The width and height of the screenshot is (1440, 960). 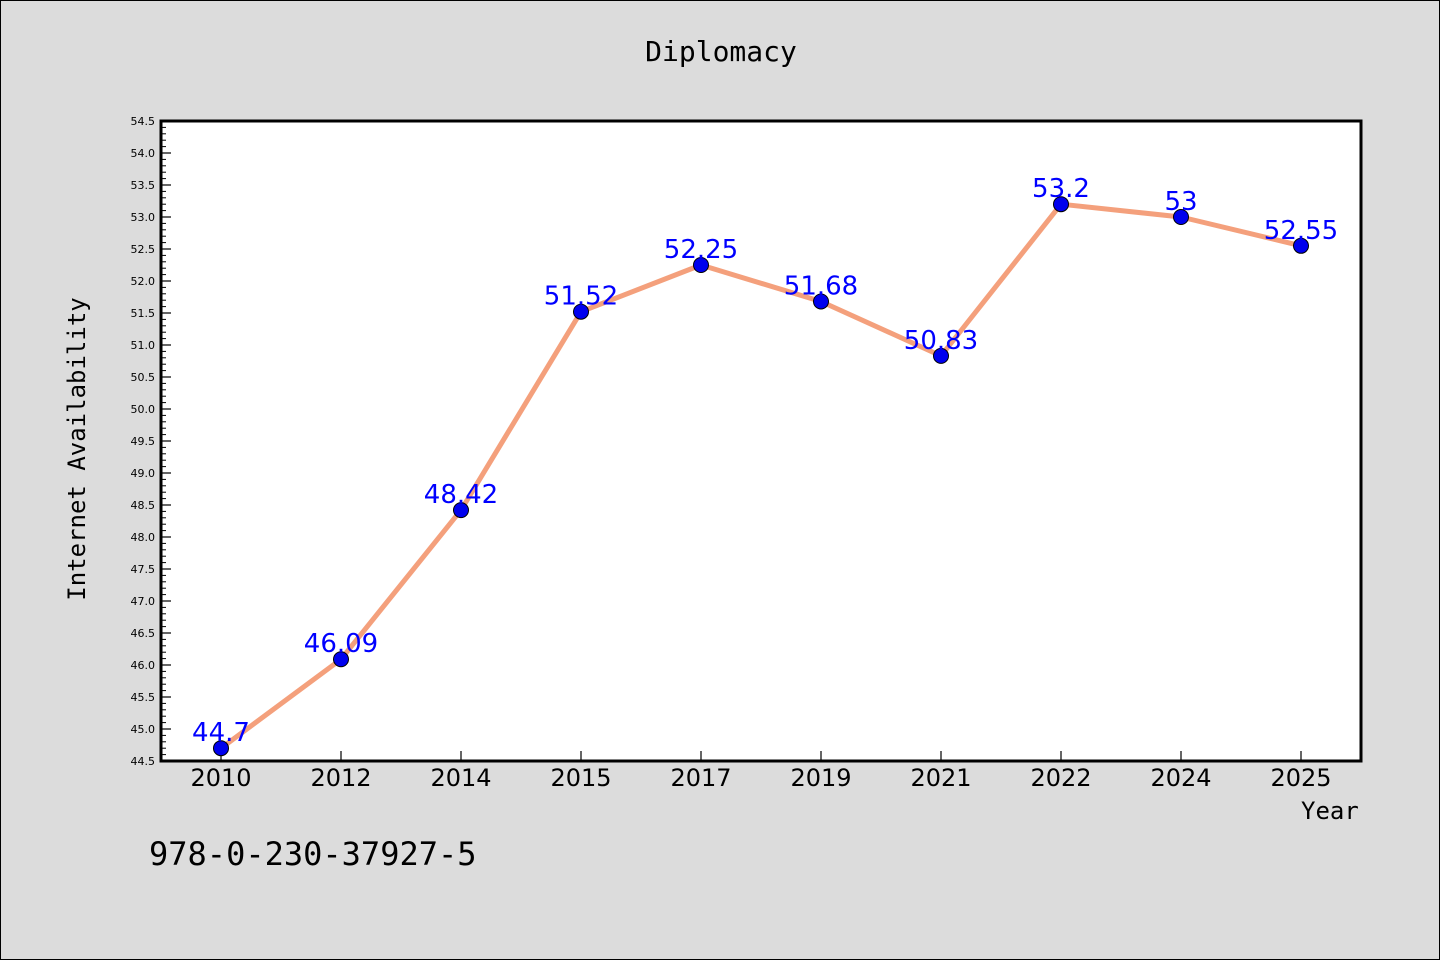 I want to click on x-tick-label: 2021, so click(x=940, y=778).